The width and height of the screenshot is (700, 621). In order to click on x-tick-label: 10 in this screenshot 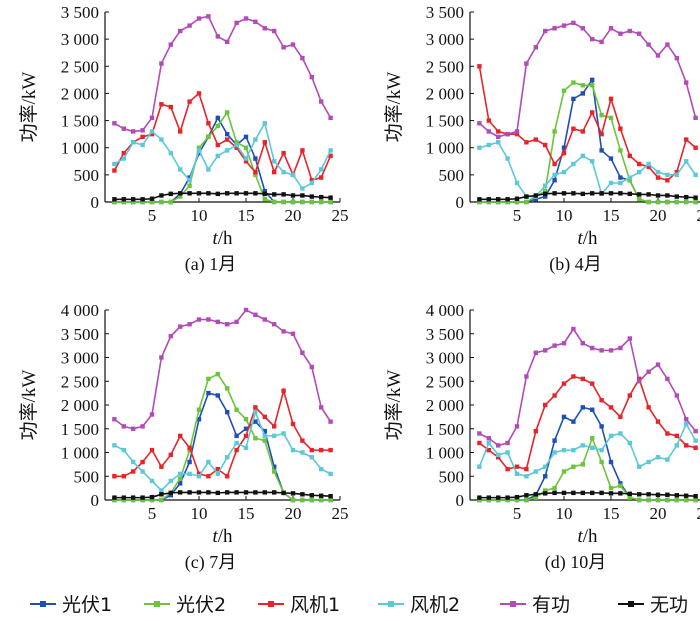, I will do `click(564, 215)`.